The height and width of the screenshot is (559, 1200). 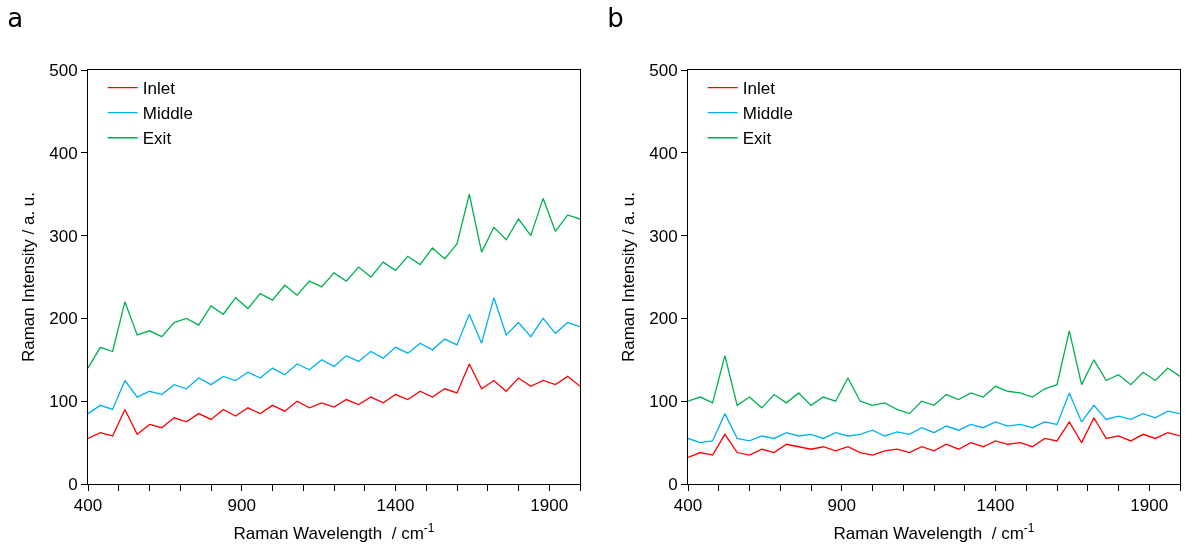 I want to click on chart-title: a, so click(x=15, y=17).